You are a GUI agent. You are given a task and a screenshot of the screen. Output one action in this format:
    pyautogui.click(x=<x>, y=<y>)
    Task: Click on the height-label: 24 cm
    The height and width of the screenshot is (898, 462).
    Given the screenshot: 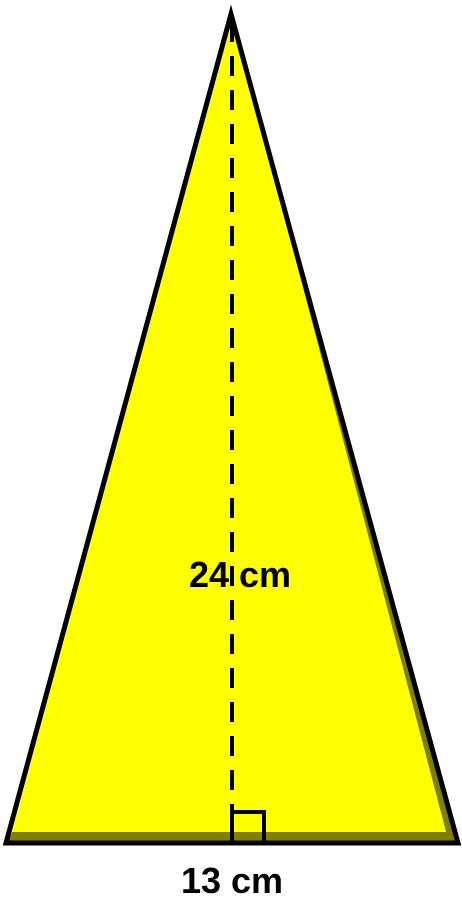 What is the action you would take?
    pyautogui.click(x=240, y=574)
    